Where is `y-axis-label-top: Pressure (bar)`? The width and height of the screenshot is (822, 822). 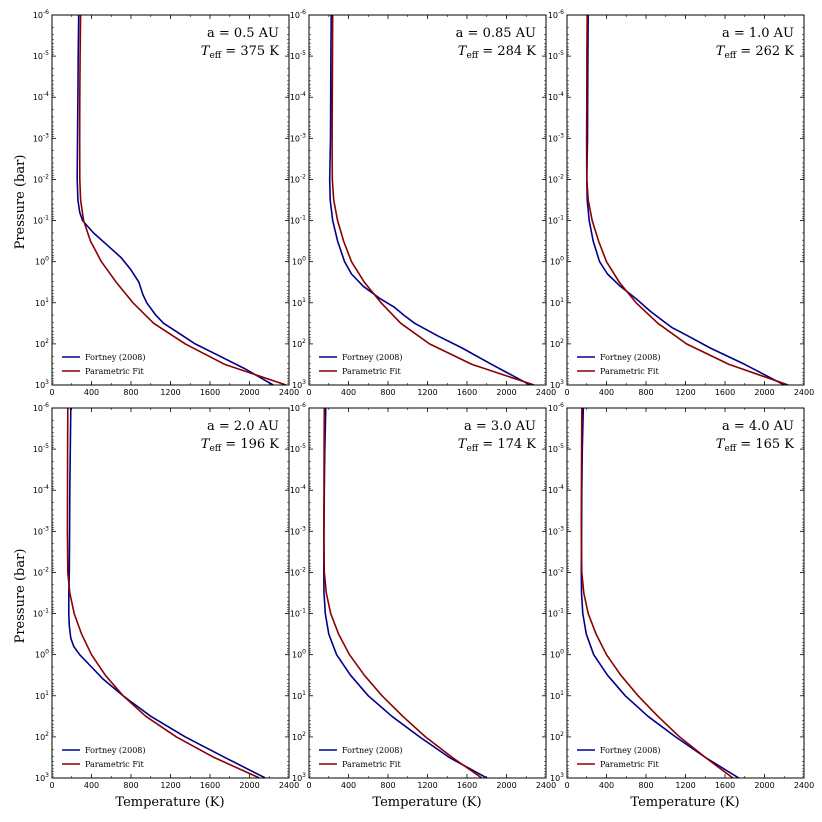
y-axis-label-top: Pressure (bar) is located at coordinates (20, 202).